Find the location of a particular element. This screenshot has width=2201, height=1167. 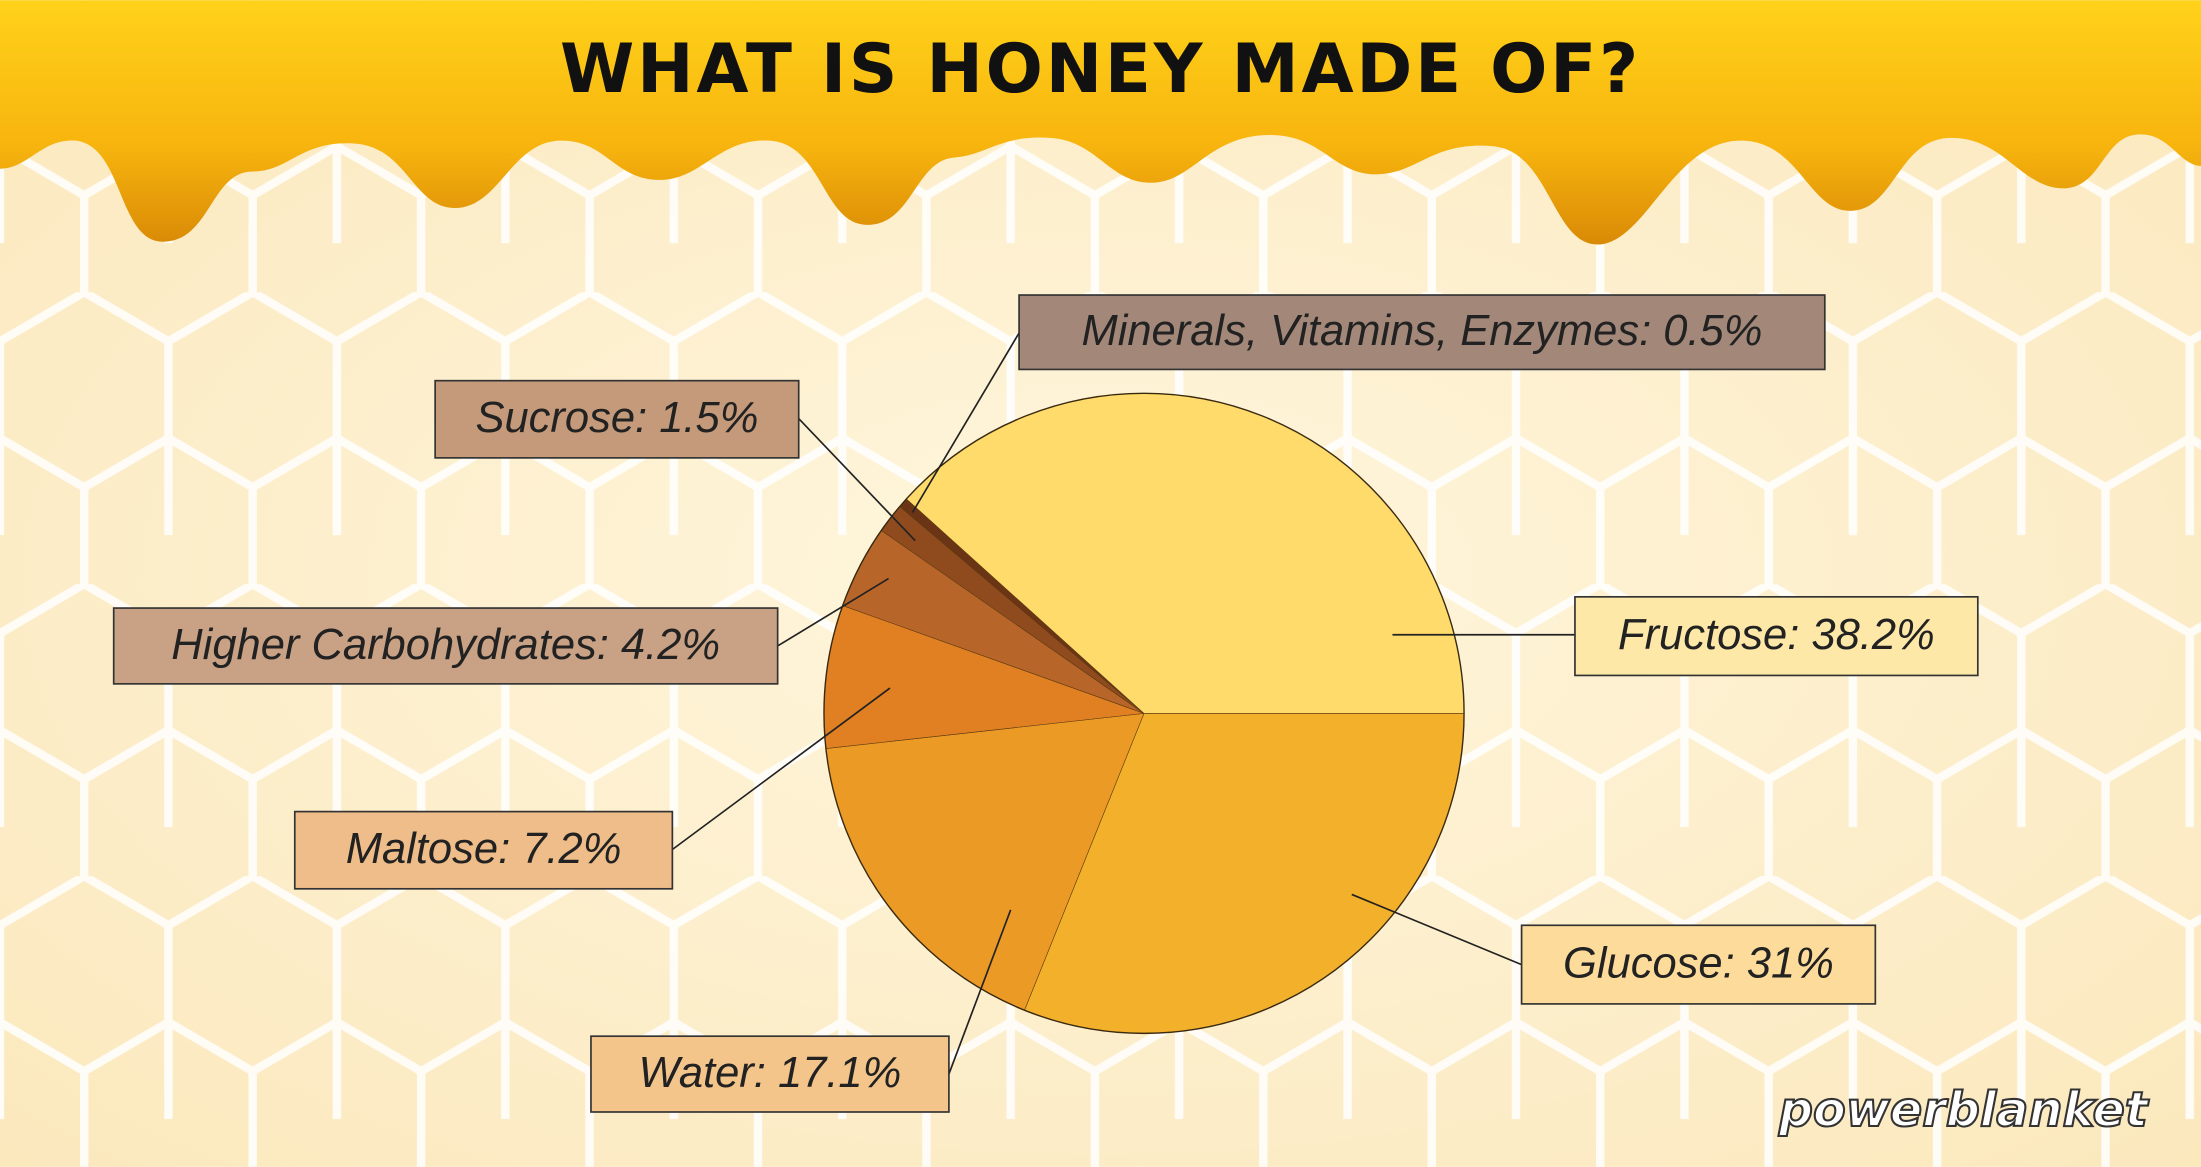

data-label: Sucrose: 1.5% is located at coordinates (616, 418).